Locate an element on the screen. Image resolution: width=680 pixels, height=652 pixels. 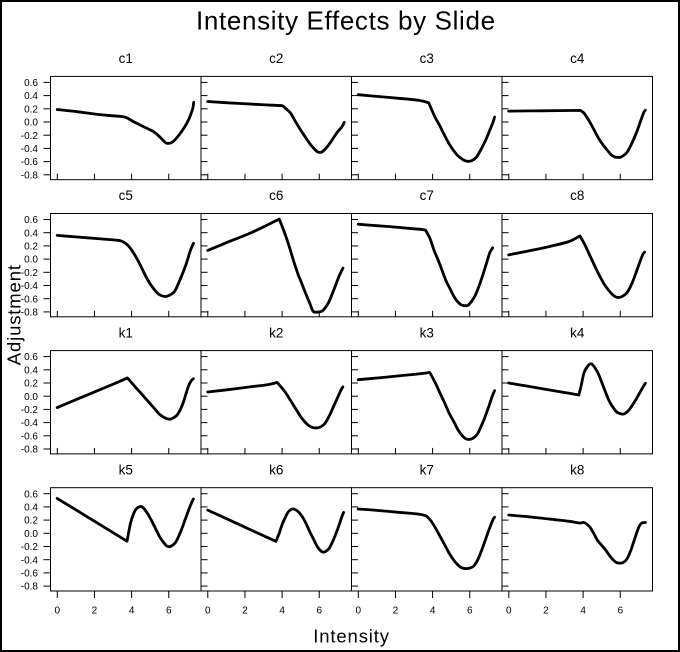
svg-text: c7 is located at coordinates (427, 195).